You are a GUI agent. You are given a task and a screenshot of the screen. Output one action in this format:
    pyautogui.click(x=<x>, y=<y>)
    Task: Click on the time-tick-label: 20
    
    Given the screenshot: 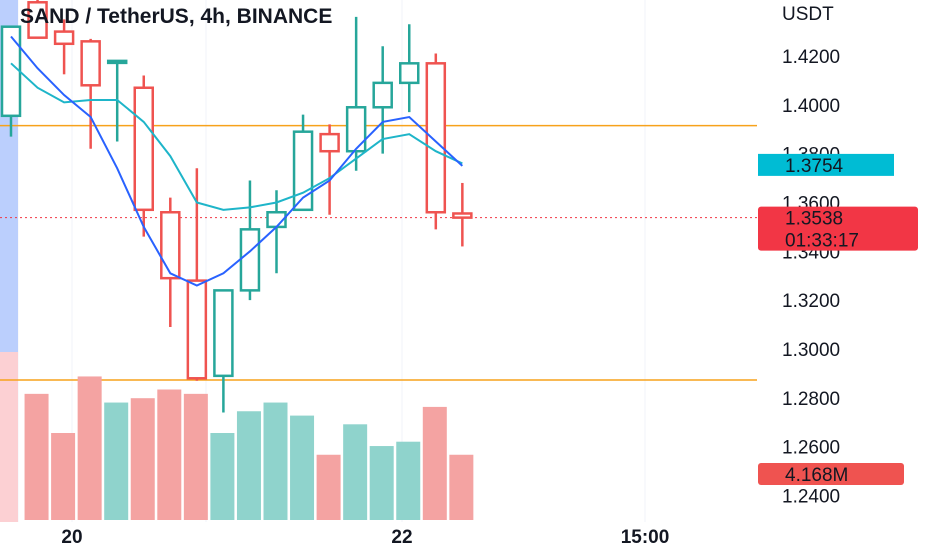 What is the action you would take?
    pyautogui.click(x=71, y=537)
    